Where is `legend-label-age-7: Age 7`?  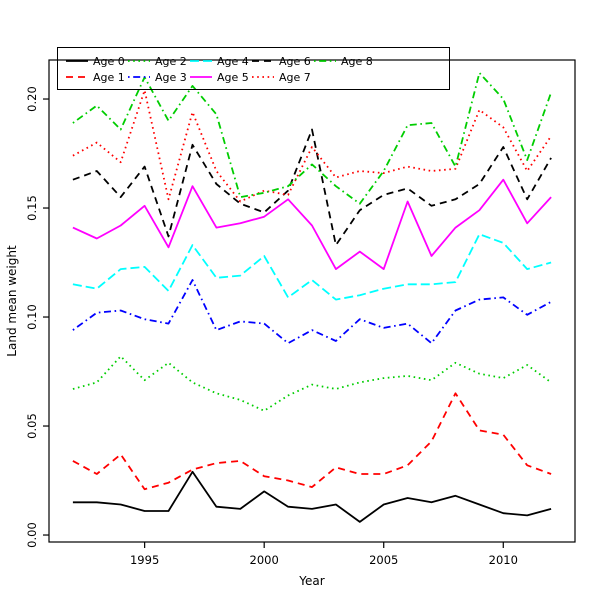 legend-label-age-7: Age 7 is located at coordinates (295, 77).